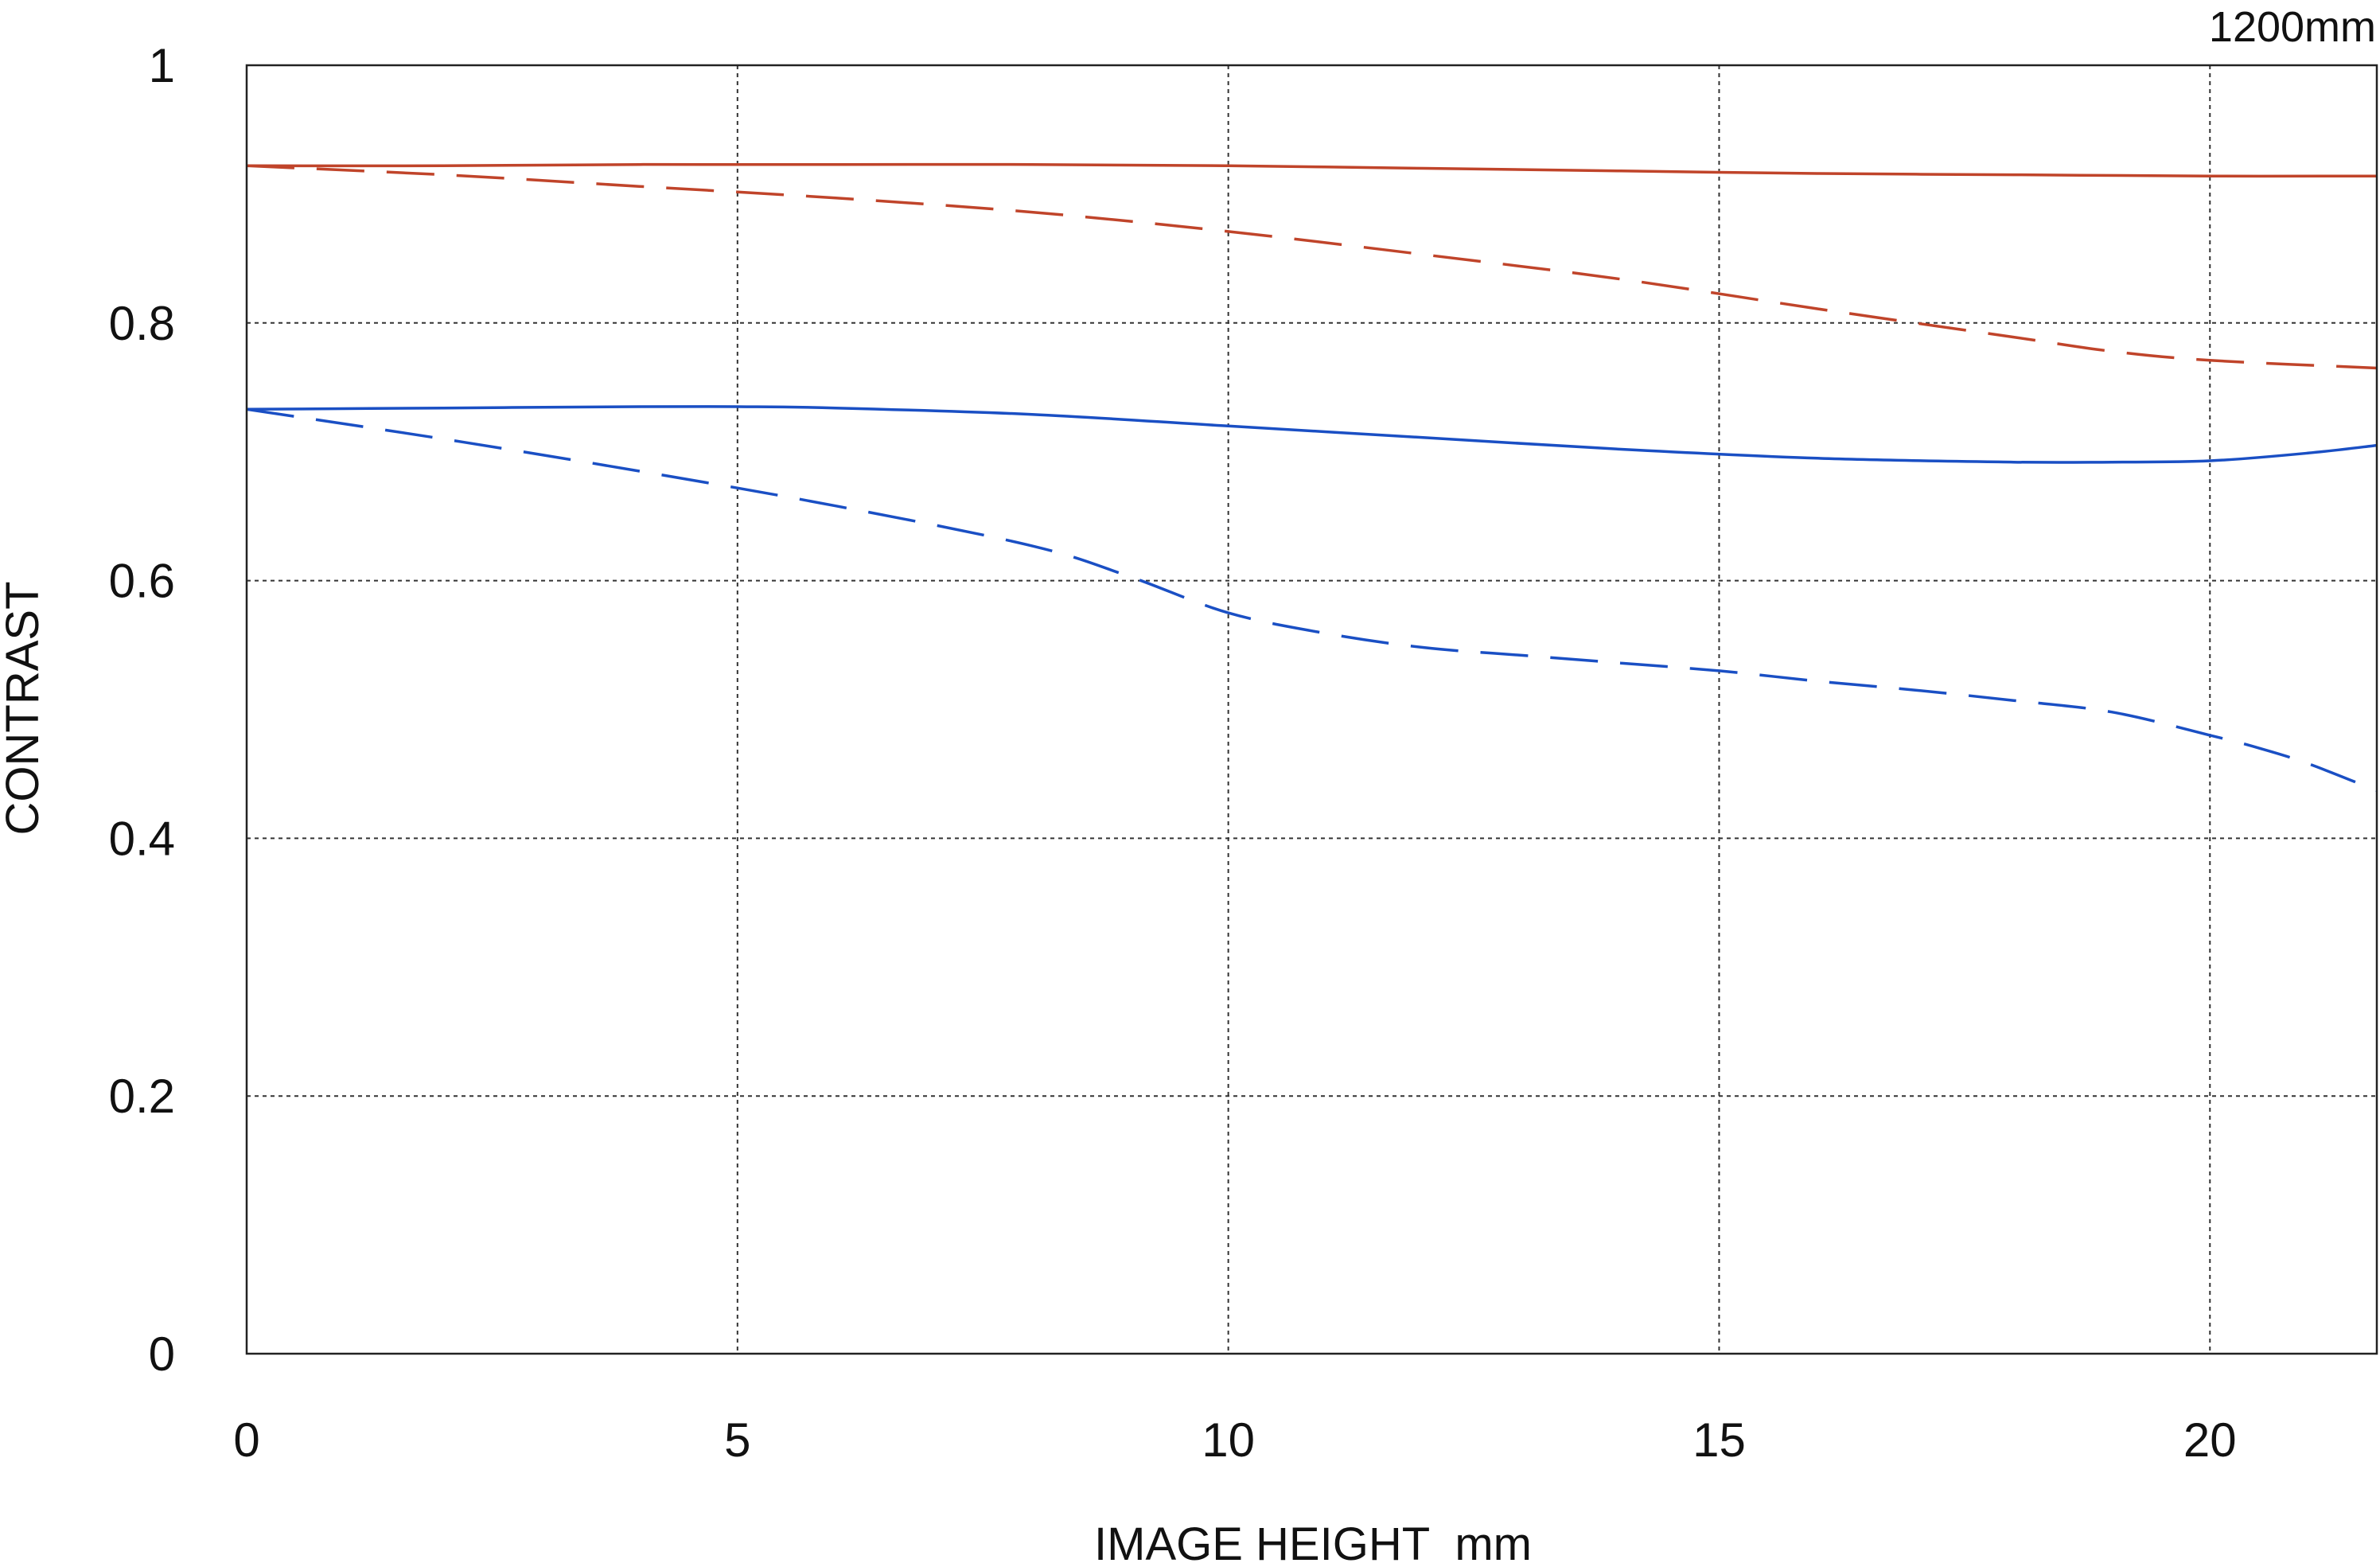  Describe the element at coordinates (1228, 1440) in the screenshot. I see `x-tick-label: 10` at that location.